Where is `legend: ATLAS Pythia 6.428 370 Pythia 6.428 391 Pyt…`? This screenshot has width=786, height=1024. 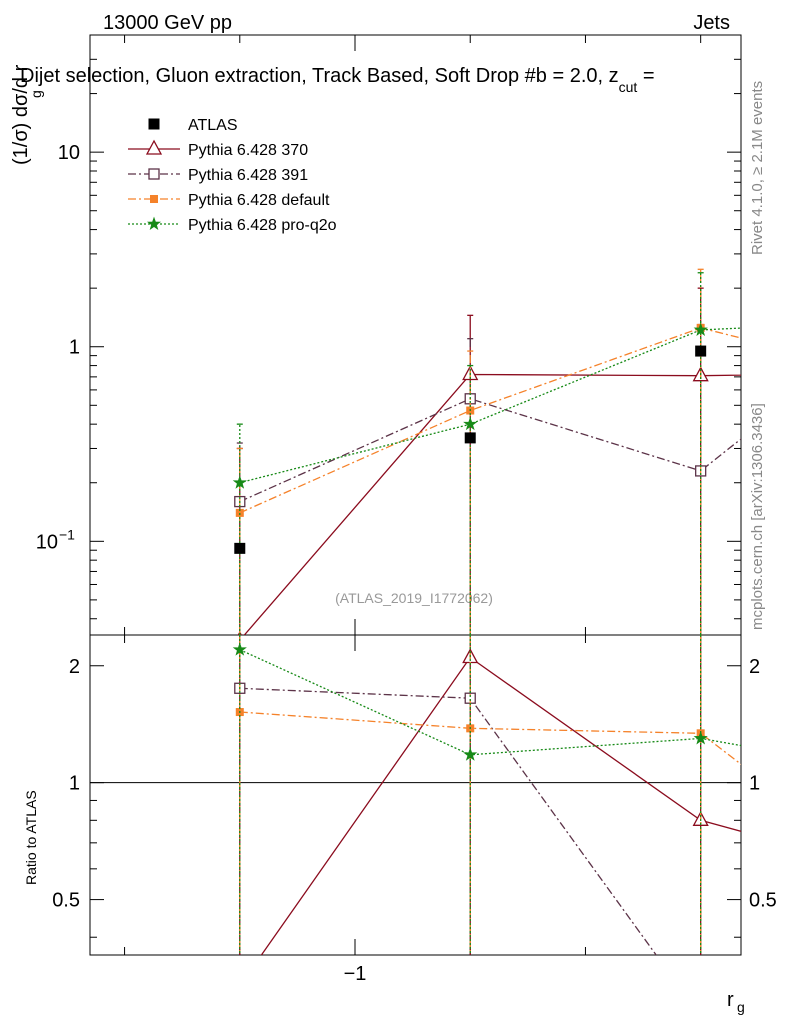 legend: ATLAS Pythia 6.428 370 Pythia 6.428 391 Pyt… is located at coordinates (232, 175).